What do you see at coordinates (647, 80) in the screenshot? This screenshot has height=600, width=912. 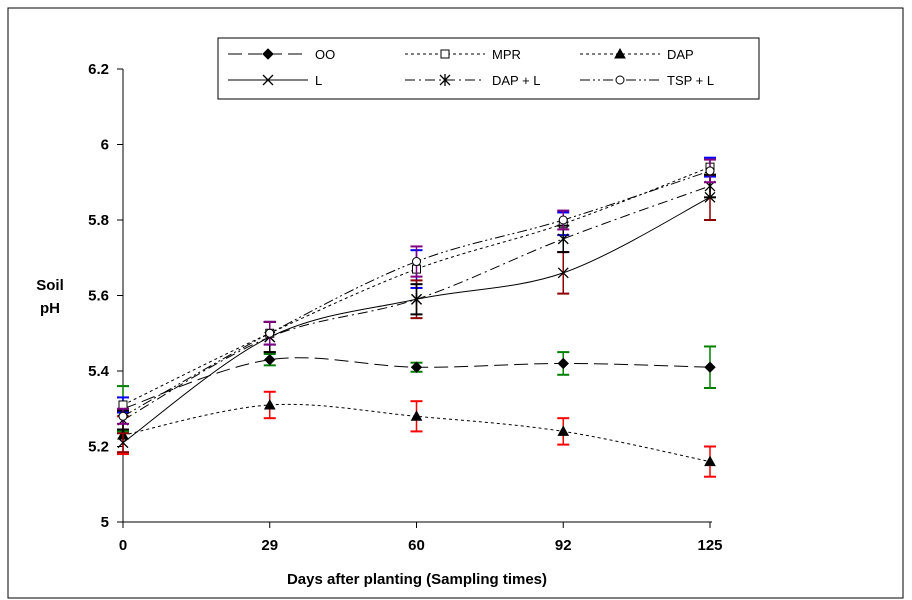 I see `legend-entry: TSP + L` at bounding box center [647, 80].